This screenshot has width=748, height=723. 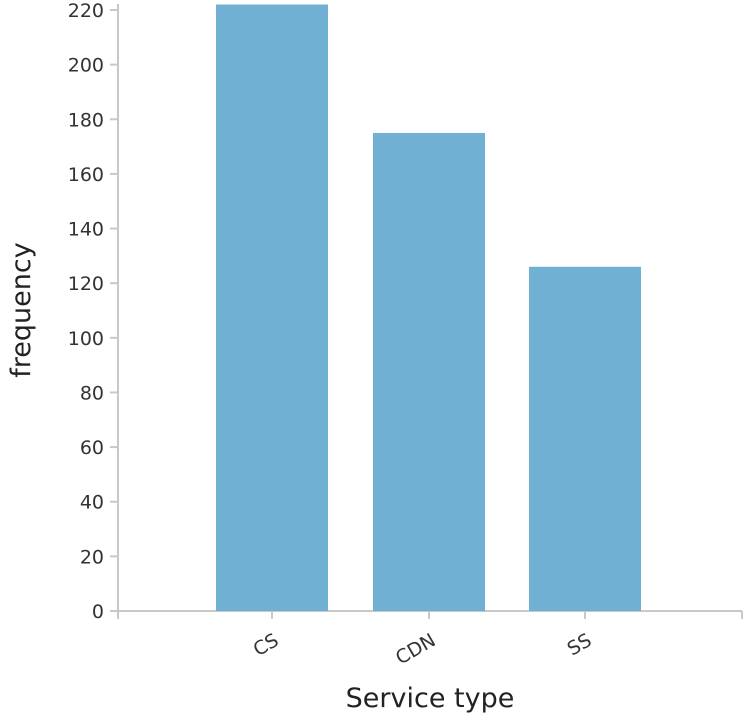 I want to click on y-tick-label: 100, so click(x=86, y=339).